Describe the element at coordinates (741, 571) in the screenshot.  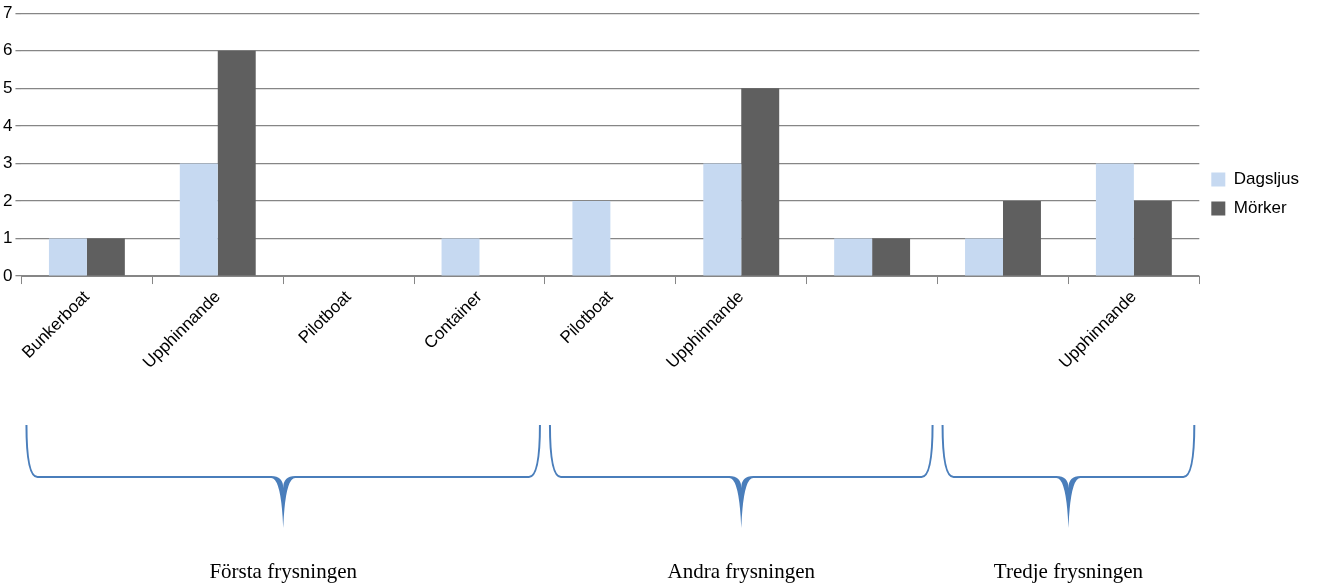
I see `text: Andra frysningen` at that location.